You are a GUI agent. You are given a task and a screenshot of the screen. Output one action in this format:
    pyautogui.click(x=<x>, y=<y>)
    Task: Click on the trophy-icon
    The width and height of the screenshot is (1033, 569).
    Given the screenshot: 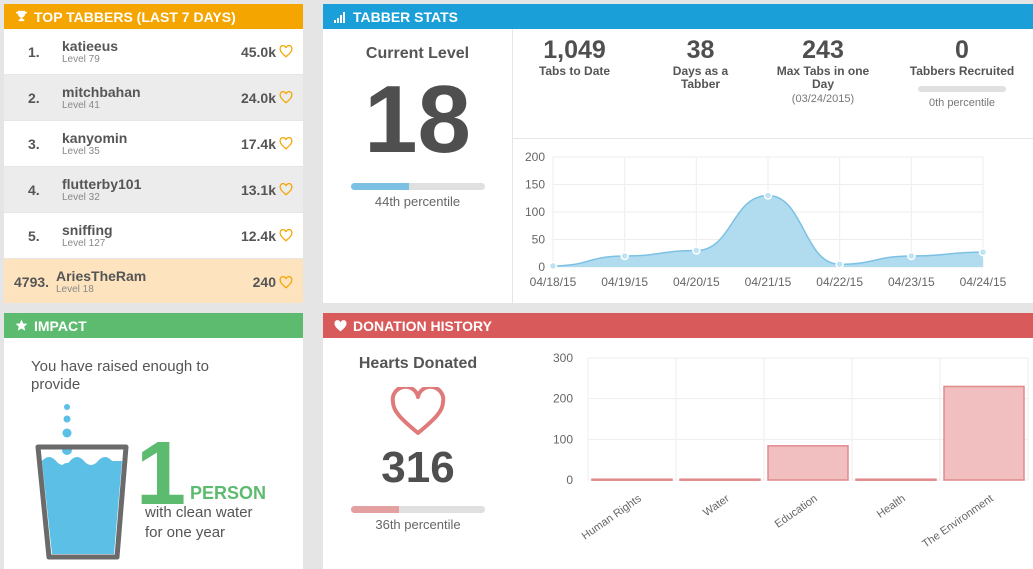 What is the action you would take?
    pyautogui.click(x=21, y=17)
    